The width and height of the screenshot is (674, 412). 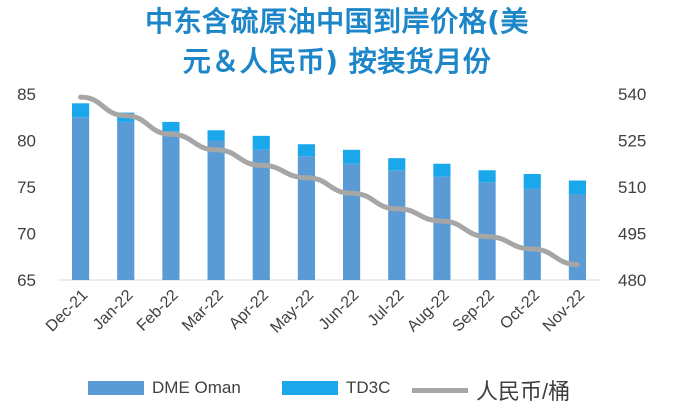 I want to click on legend-item-td3c: TD3C, so click(x=336, y=388).